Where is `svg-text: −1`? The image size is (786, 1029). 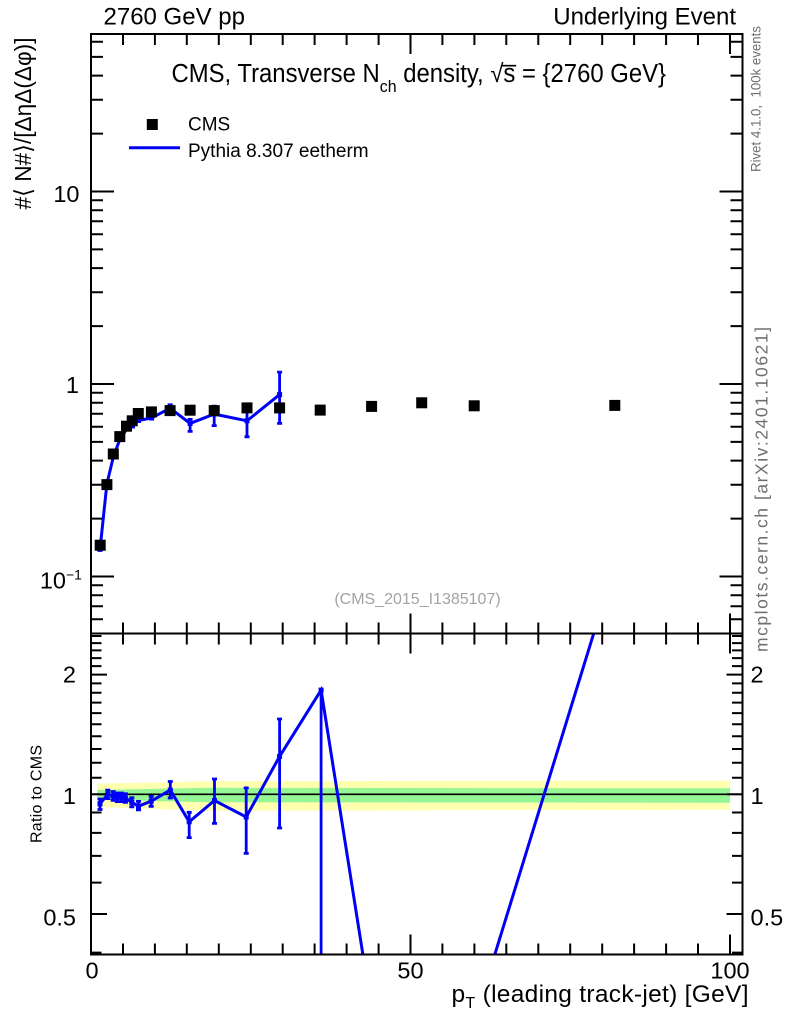
svg-text: −1 is located at coordinates (74, 575).